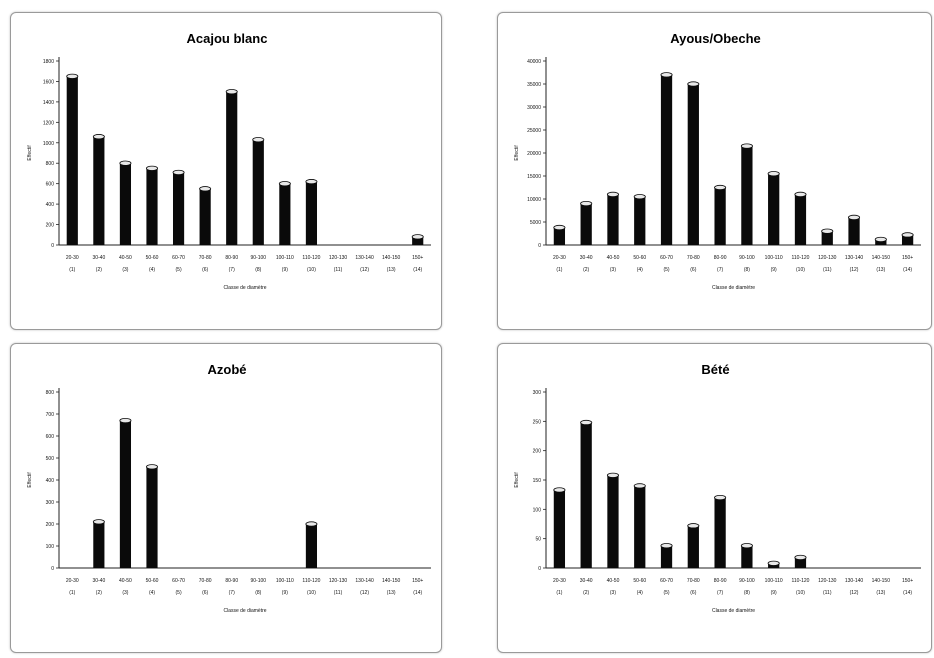 This screenshot has width=934, height=658. What do you see at coordinates (747, 581) in the screenshot?
I see `x-tick-label: 90-100` at bounding box center [747, 581].